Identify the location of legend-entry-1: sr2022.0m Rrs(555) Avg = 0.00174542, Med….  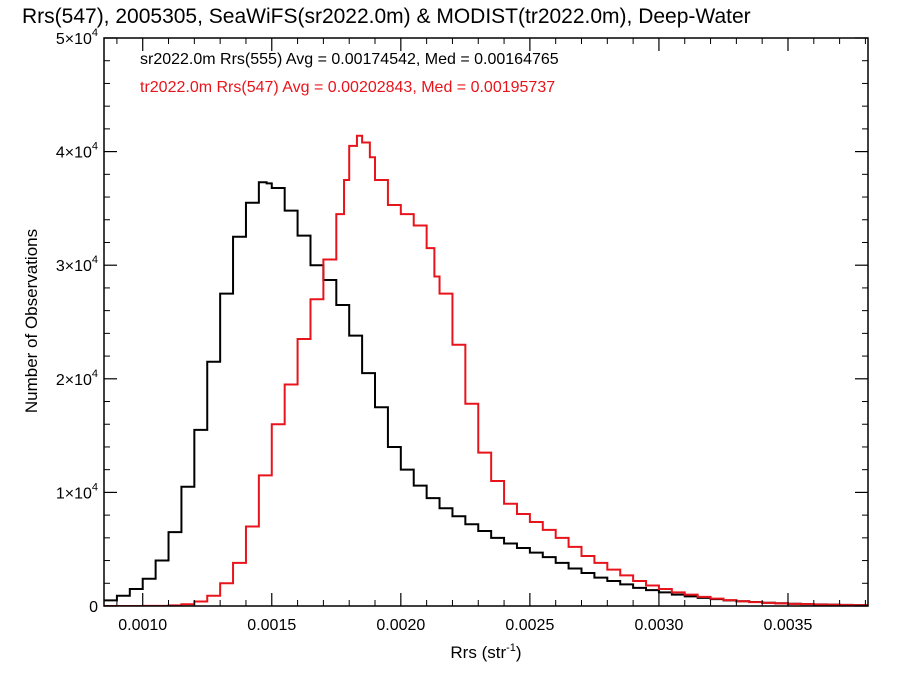
(349, 59).